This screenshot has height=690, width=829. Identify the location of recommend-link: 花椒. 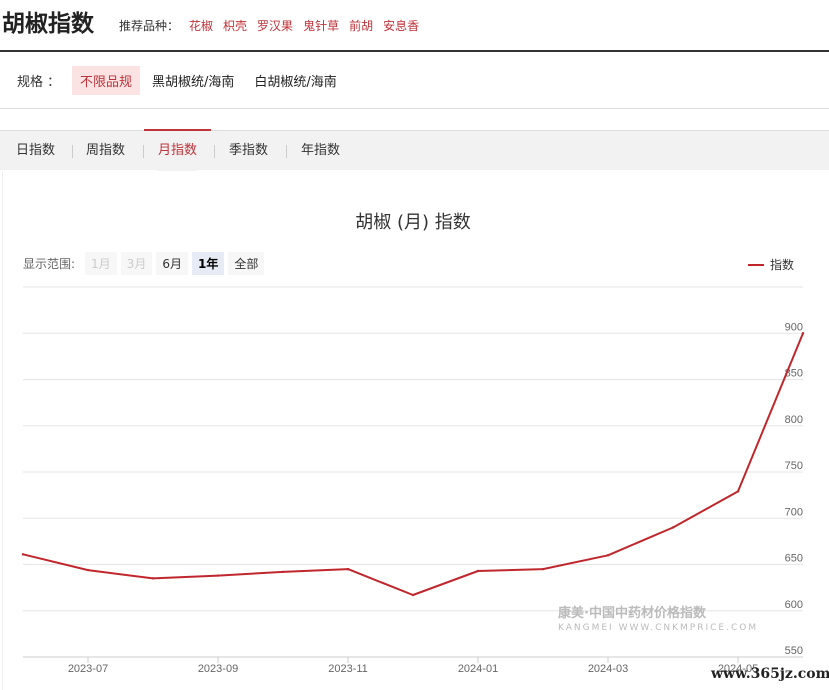
(201, 26).